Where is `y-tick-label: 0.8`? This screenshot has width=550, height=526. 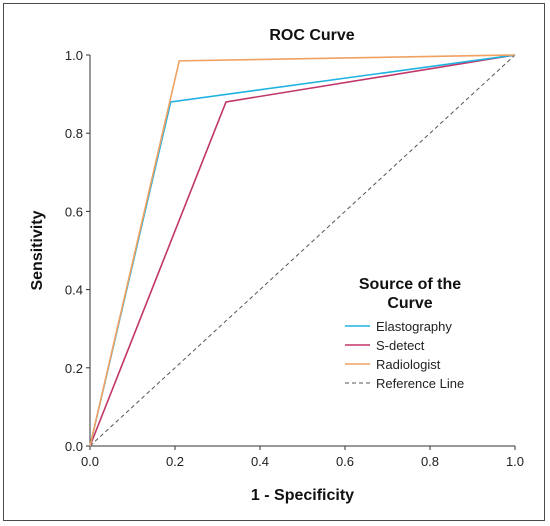
y-tick-label: 0.8 is located at coordinates (74, 133).